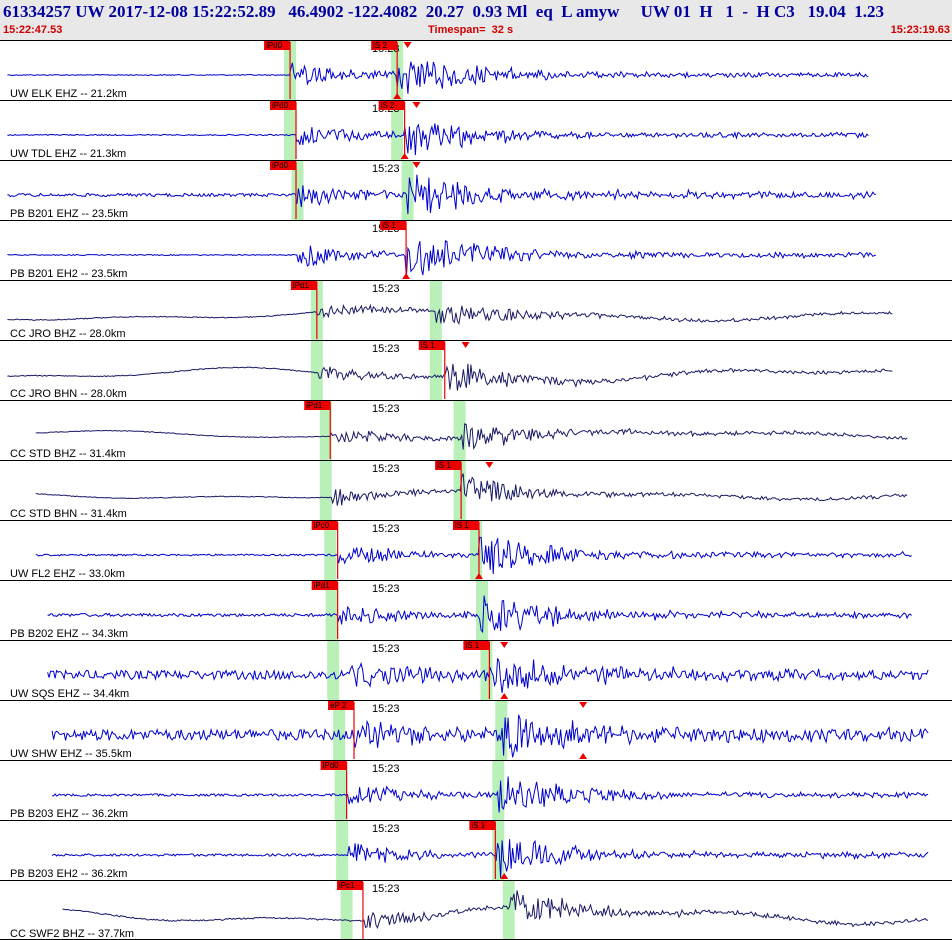 This screenshot has height=940, width=952. What do you see at coordinates (68, 334) in the screenshot?
I see `station-label: CC JRO BHZ -- 28.0km` at bounding box center [68, 334].